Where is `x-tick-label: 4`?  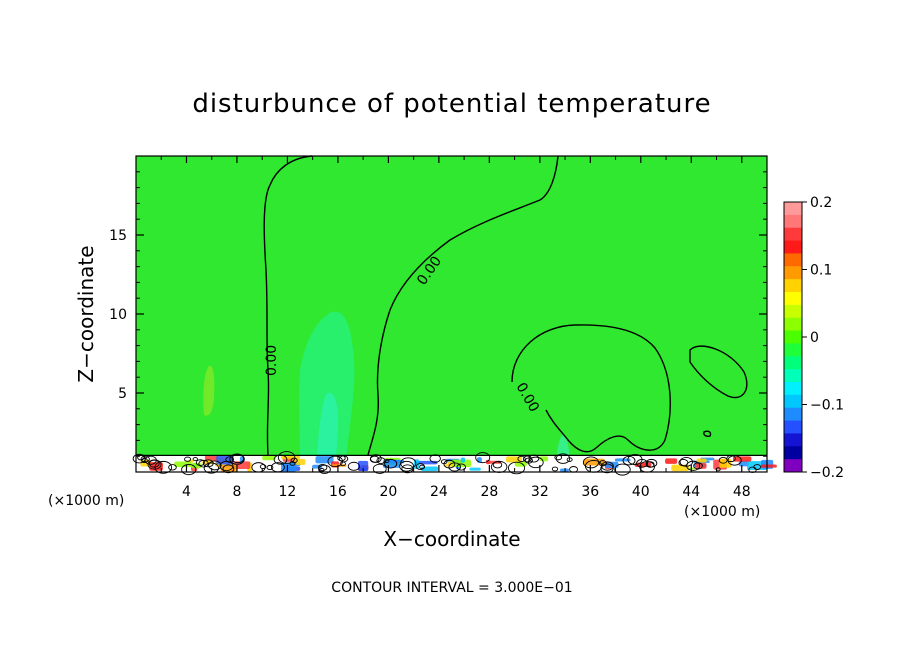 x-tick-label: 4 is located at coordinates (186, 492).